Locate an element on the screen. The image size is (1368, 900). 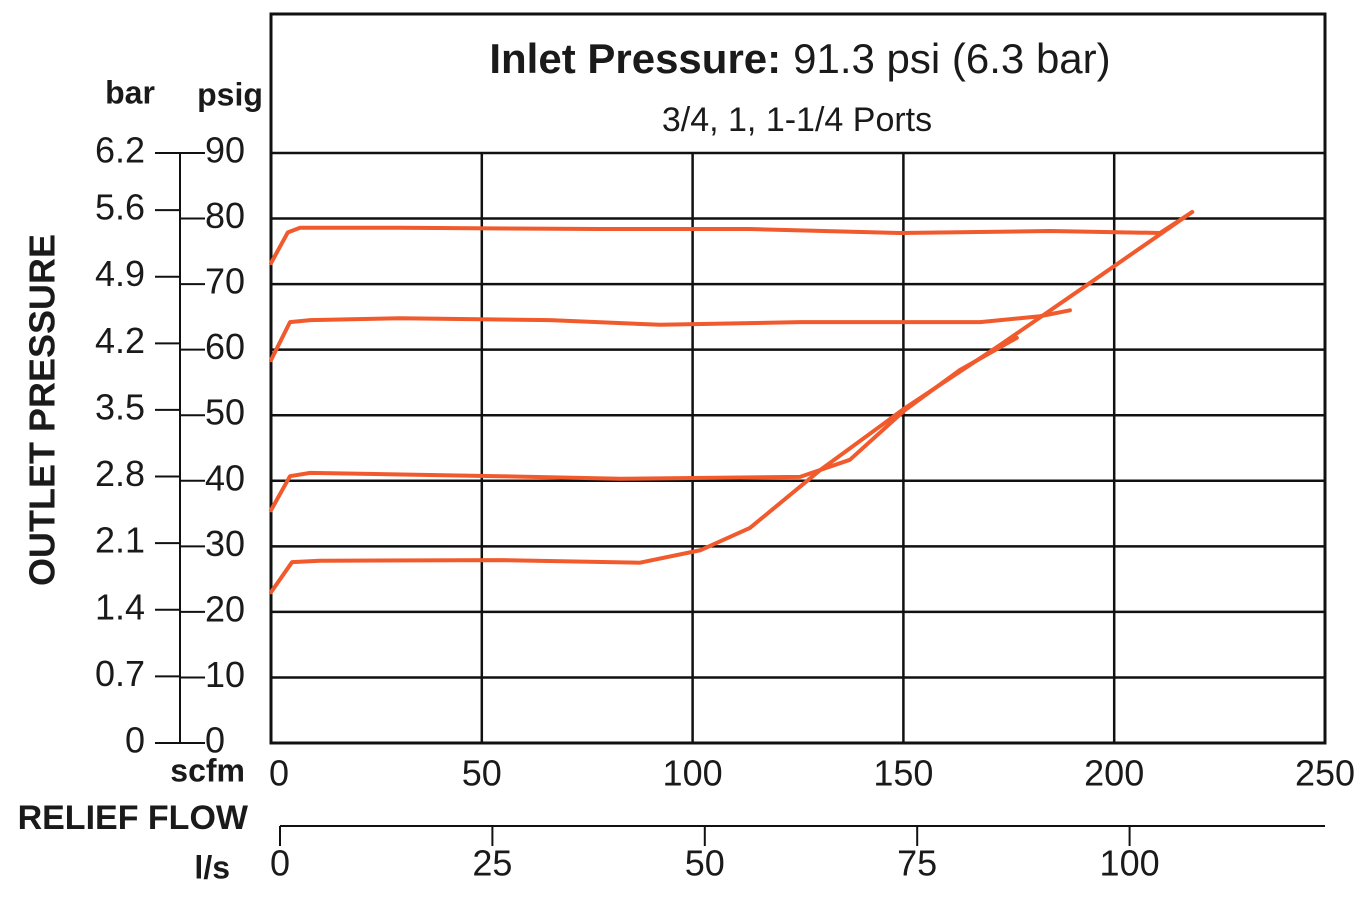
y-tick-label: 30 is located at coordinates (225, 543).